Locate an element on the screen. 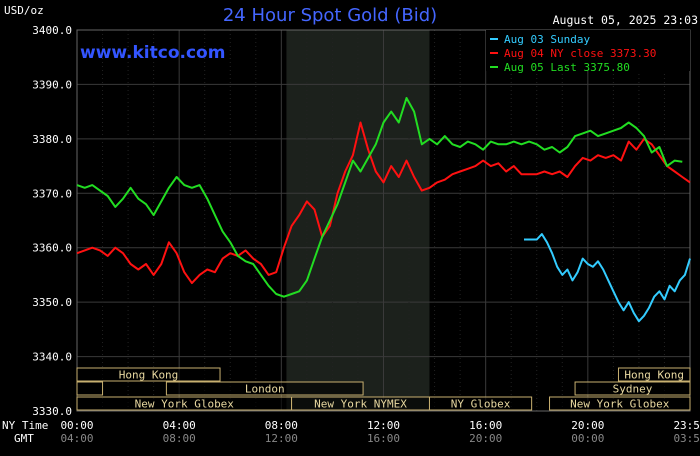 The image size is (700, 456). session-label: New York NYMEX is located at coordinates (360, 404).